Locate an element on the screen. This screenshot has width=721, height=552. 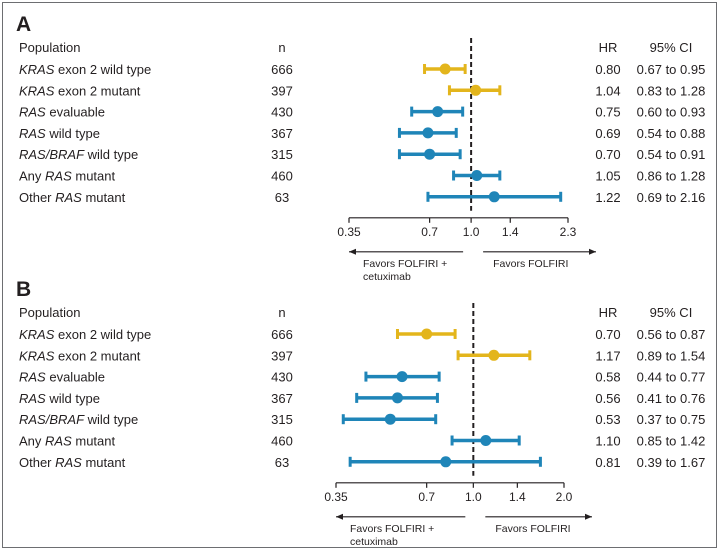
panel-letter: B is located at coordinates (23, 289).